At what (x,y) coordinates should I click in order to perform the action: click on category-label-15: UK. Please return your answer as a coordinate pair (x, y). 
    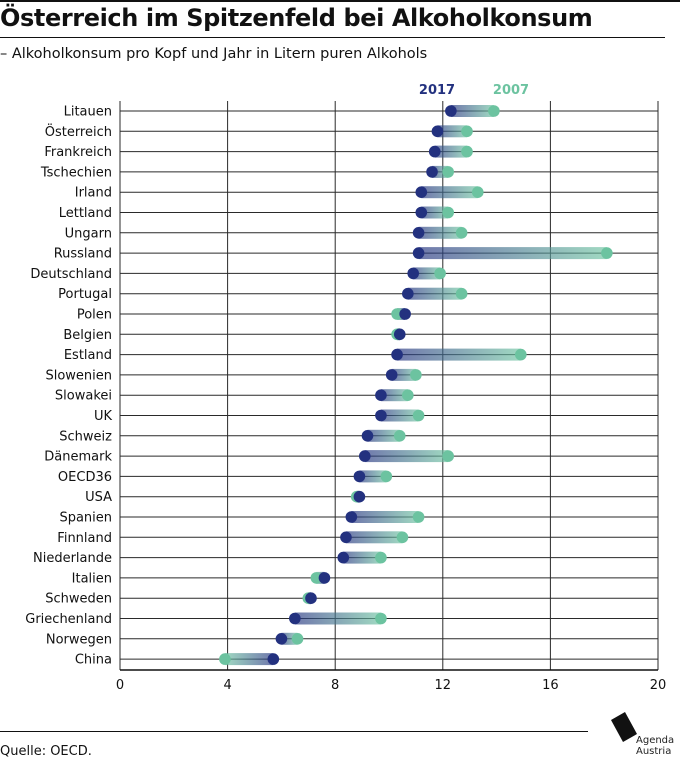
    Looking at the image, I should click on (103, 416).